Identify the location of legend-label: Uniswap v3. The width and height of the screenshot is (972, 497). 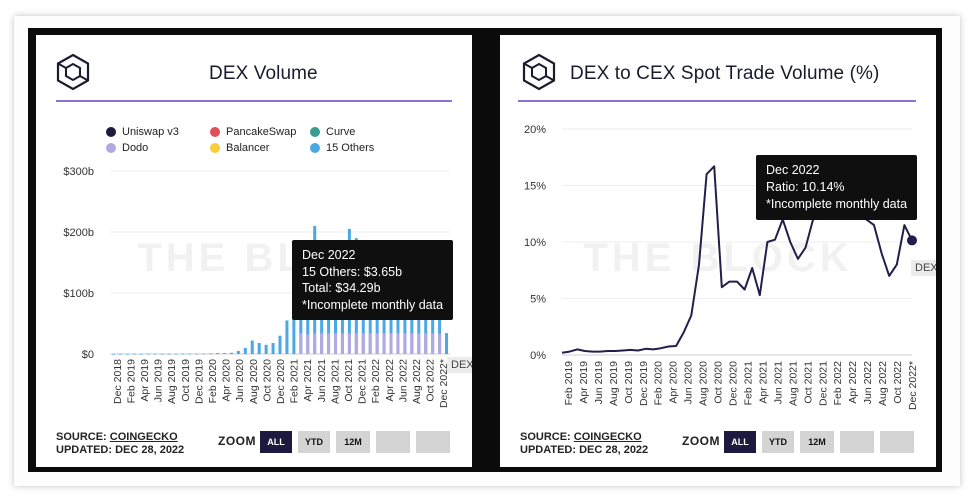
(150, 132).